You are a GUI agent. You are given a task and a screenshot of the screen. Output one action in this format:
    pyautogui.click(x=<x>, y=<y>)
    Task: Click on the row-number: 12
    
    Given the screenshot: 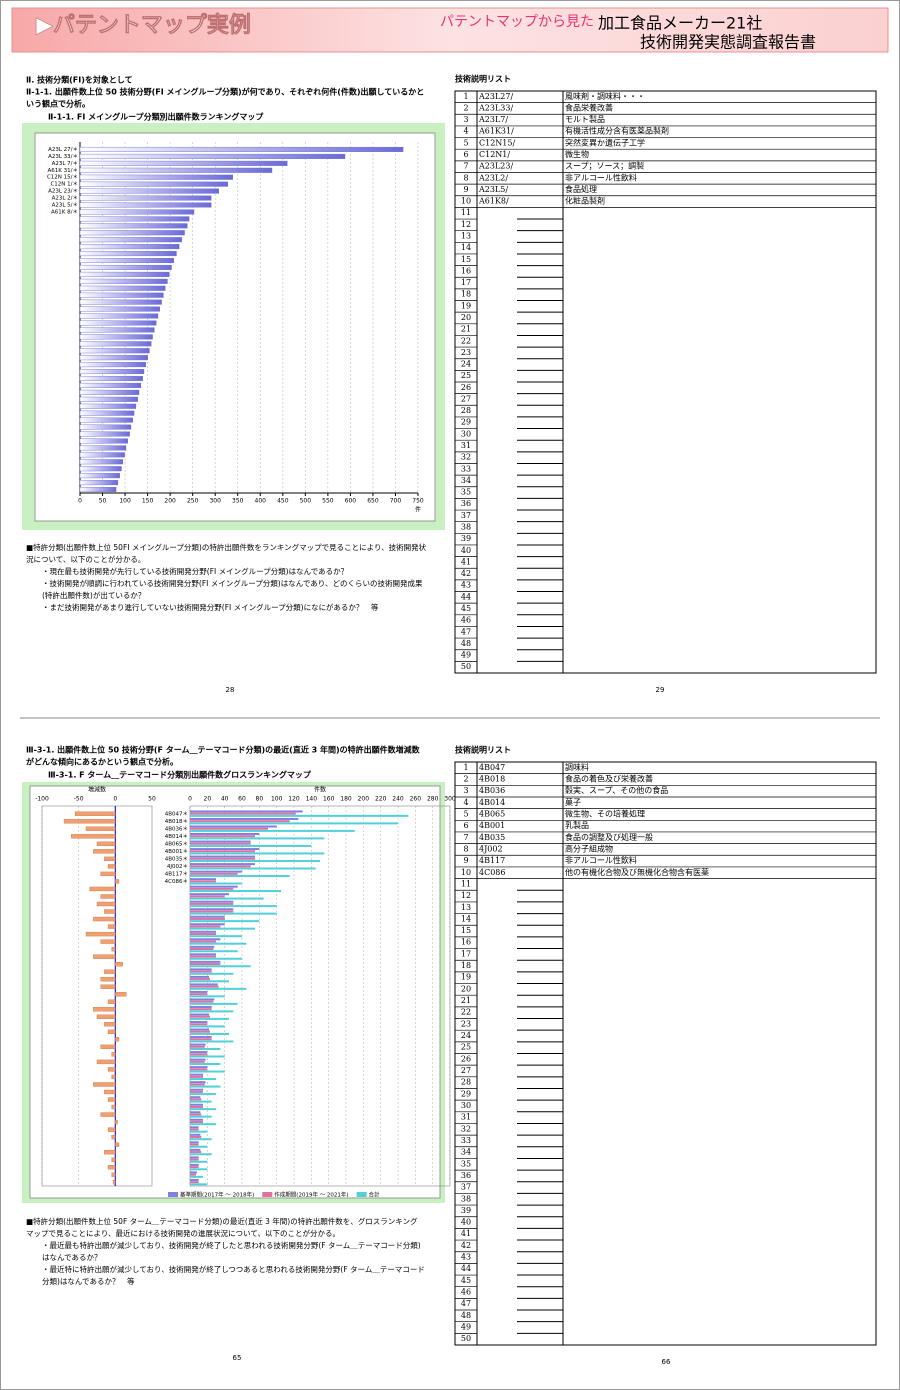 What is the action you would take?
    pyautogui.click(x=466, y=895)
    